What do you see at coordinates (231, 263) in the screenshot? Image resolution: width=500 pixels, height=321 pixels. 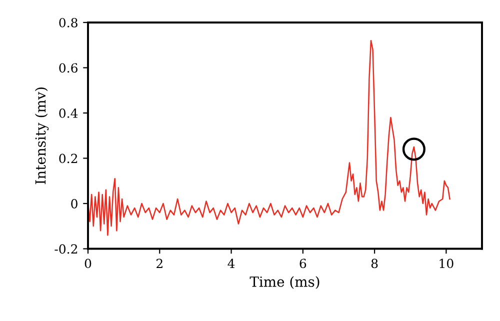 I see `x-tick-label: 4` at bounding box center [231, 263].